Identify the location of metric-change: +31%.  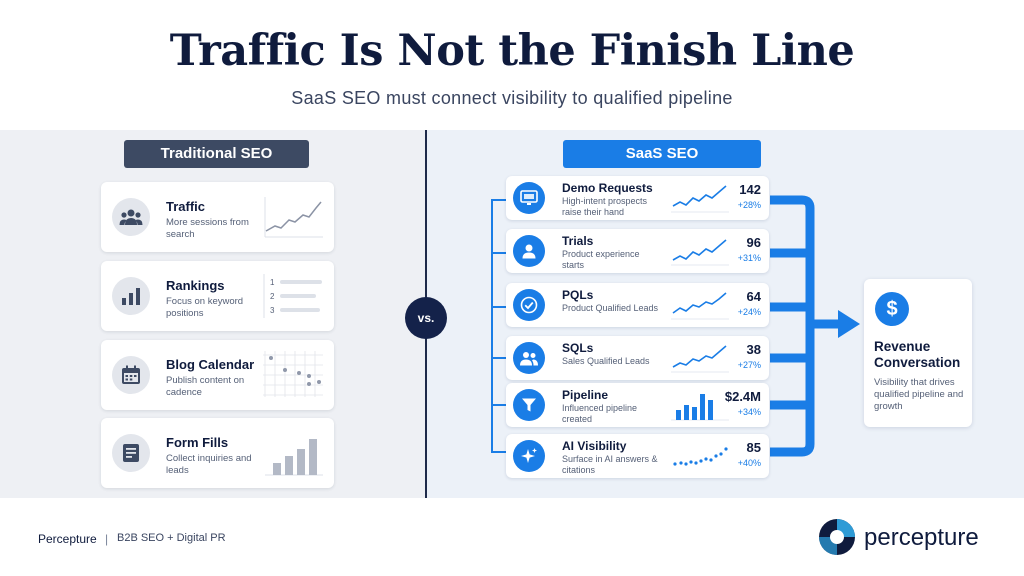
(749, 258).